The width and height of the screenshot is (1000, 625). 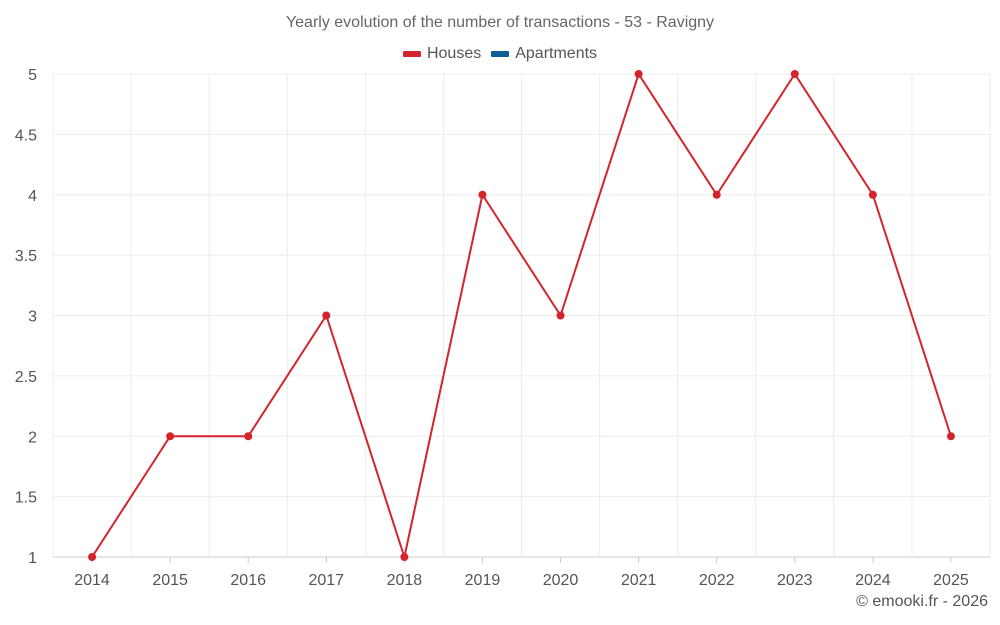 What do you see at coordinates (26, 256) in the screenshot?
I see `y-tick-label: 3.5` at bounding box center [26, 256].